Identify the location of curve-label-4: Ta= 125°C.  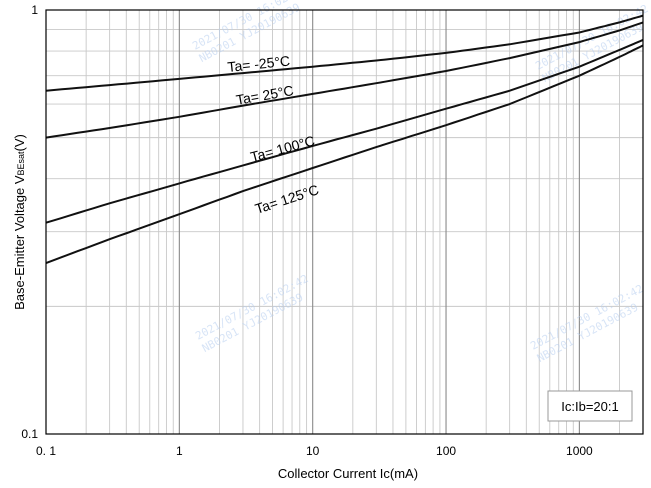
(287, 199).